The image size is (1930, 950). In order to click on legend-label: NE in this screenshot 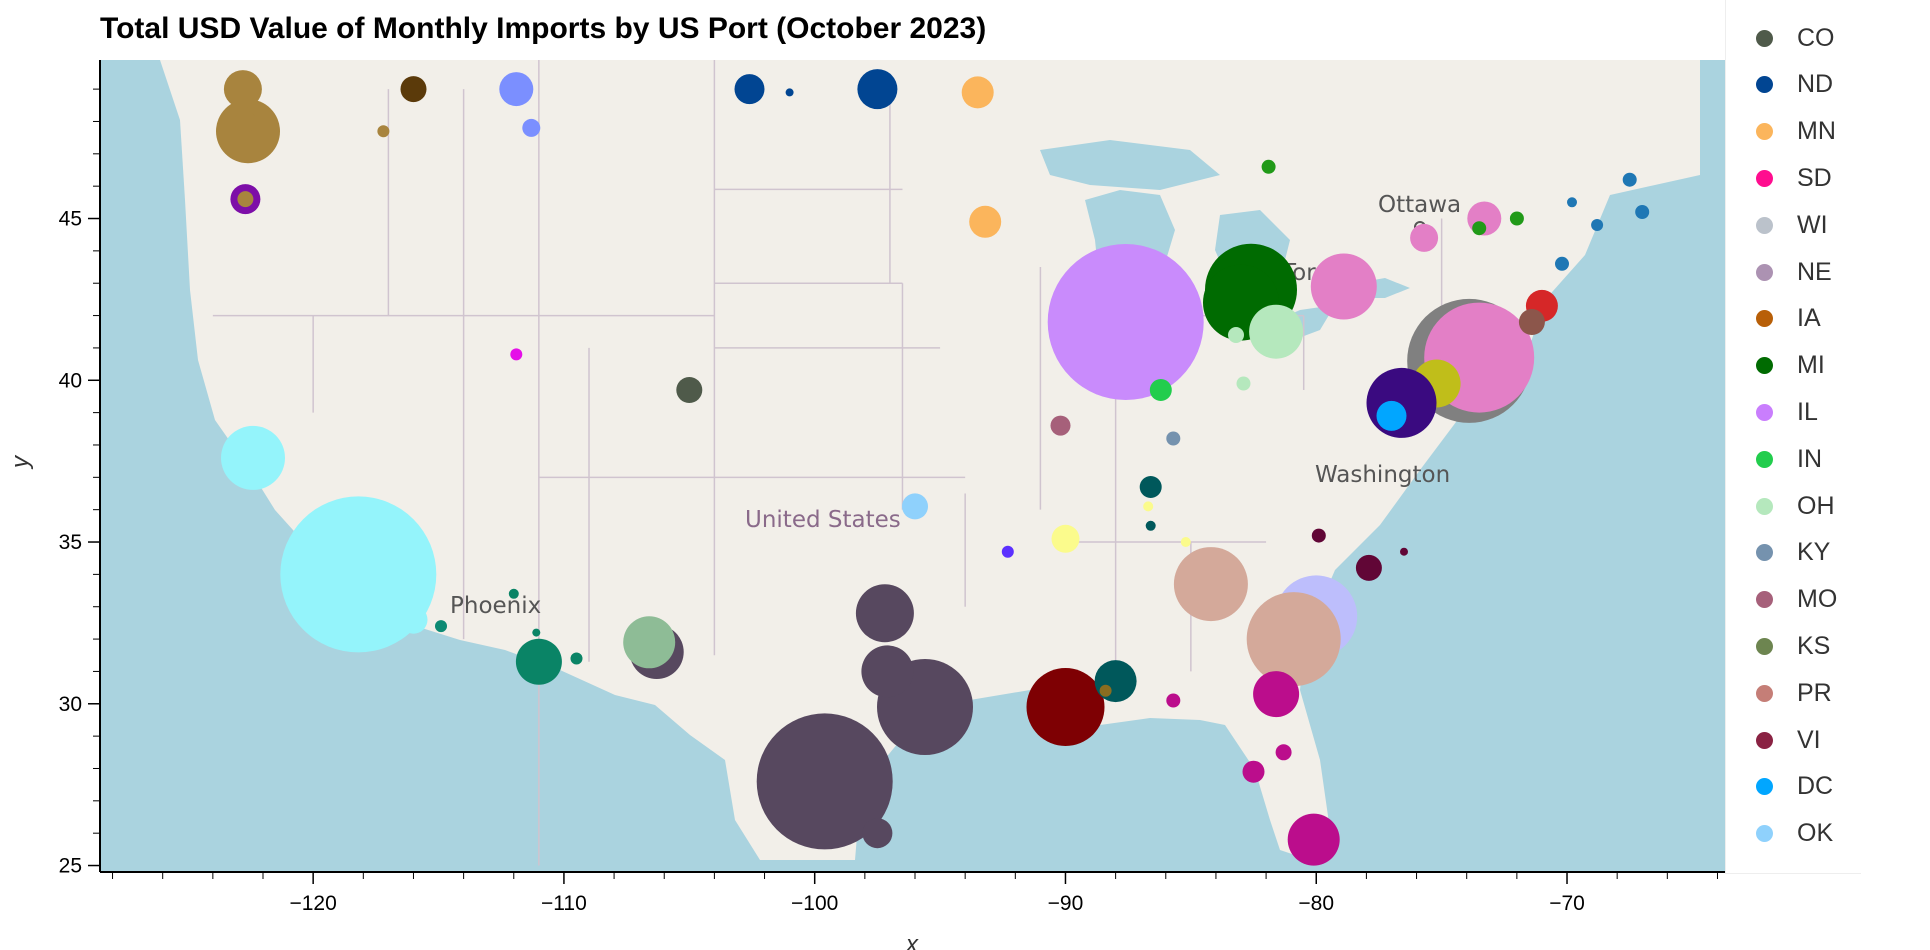, I will do `click(1814, 271)`.